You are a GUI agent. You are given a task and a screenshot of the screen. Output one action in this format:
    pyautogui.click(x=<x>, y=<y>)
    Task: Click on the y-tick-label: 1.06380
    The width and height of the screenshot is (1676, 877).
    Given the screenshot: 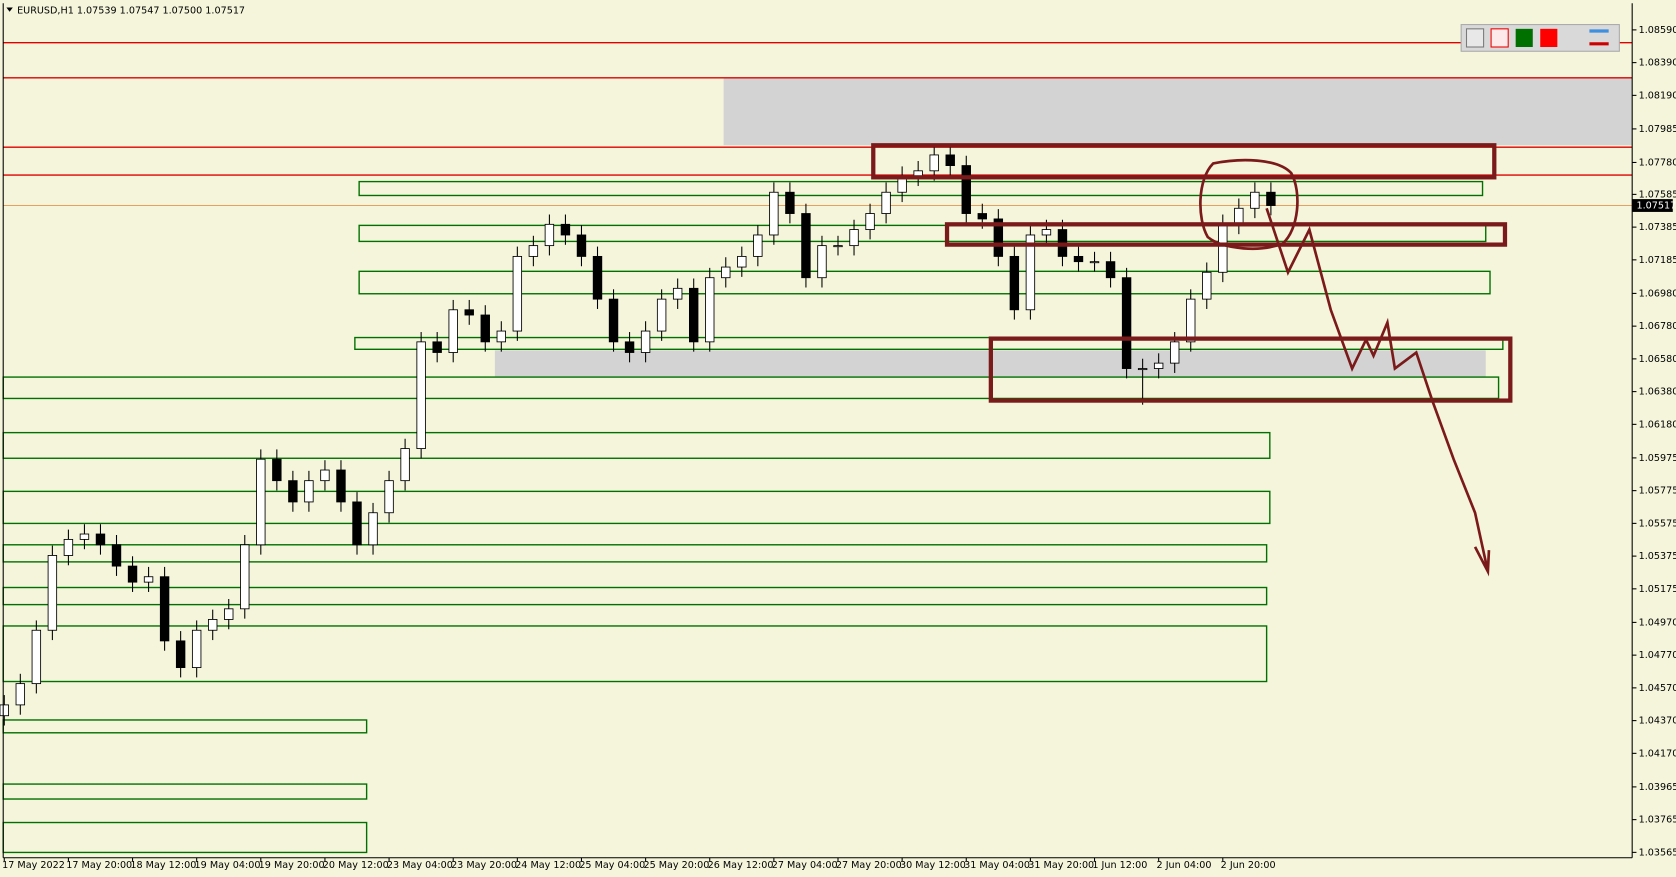 What is the action you would take?
    pyautogui.click(x=1657, y=392)
    